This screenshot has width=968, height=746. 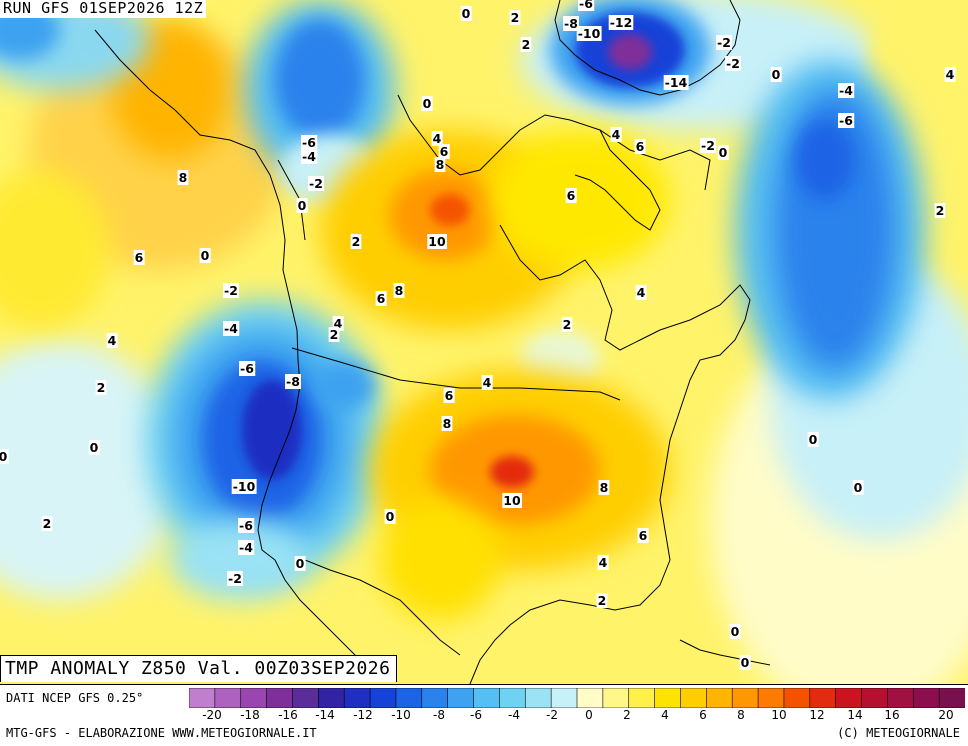 What do you see at coordinates (401, 715) in the screenshot?
I see `color-scale-tick-label: -10` at bounding box center [401, 715].